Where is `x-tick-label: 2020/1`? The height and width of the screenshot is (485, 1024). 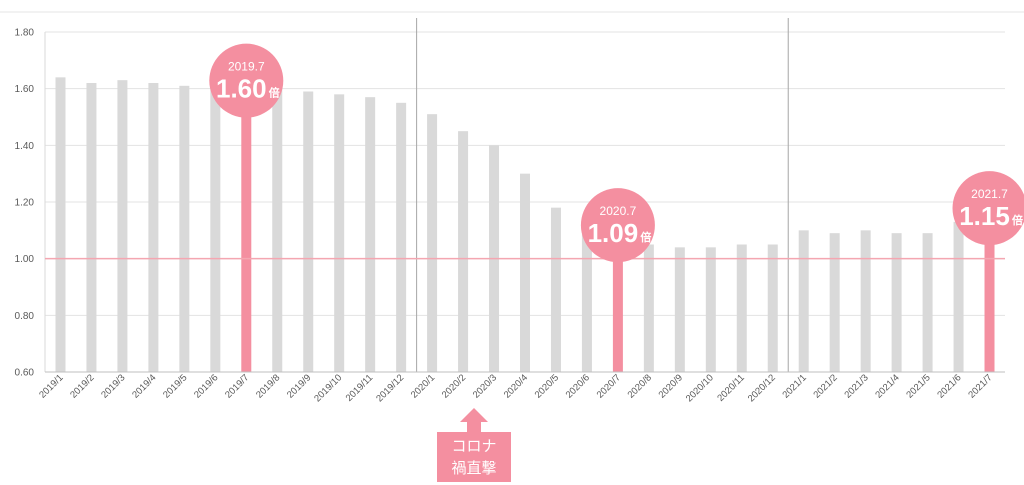 x-tick-label: 2020/1 is located at coordinates (423, 386).